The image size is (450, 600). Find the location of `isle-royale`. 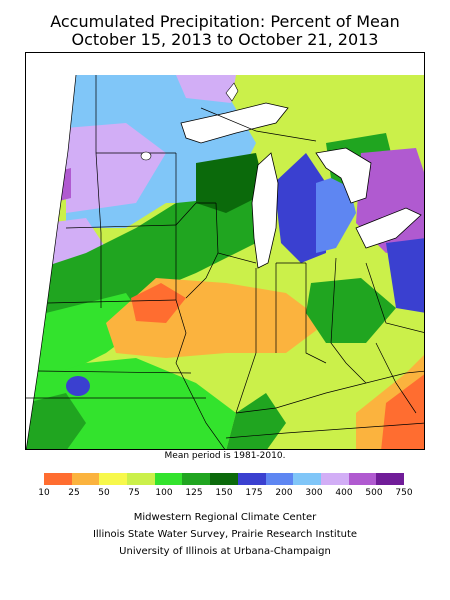

isle-royale is located at coordinates (232, 92).